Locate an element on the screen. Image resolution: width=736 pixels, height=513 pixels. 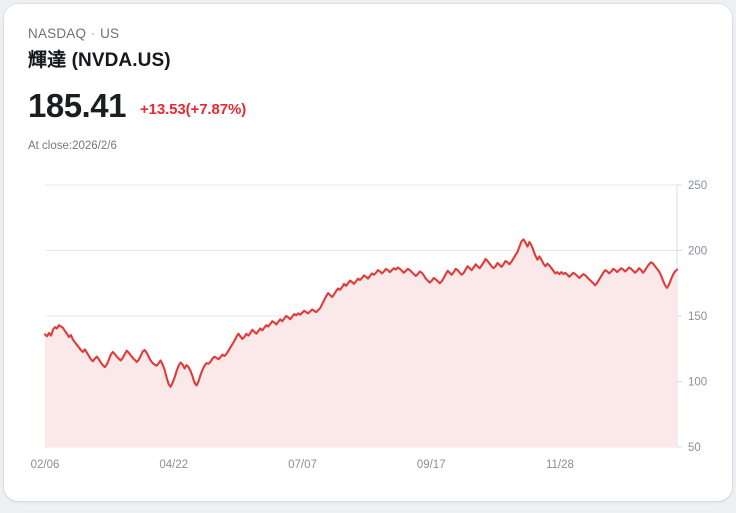
y-axis-label: 150 is located at coordinates (697, 317).